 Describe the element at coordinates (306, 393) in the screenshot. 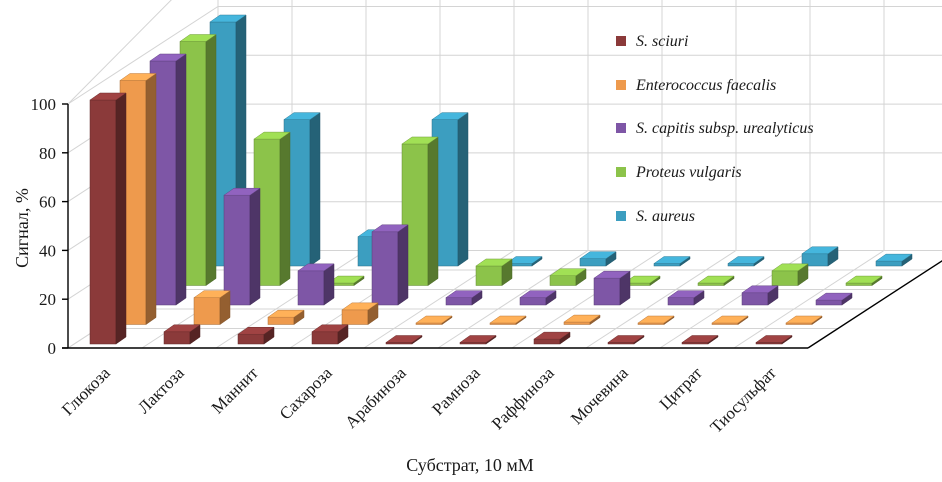

I see `x-tick-label-3: Сахароза` at that location.